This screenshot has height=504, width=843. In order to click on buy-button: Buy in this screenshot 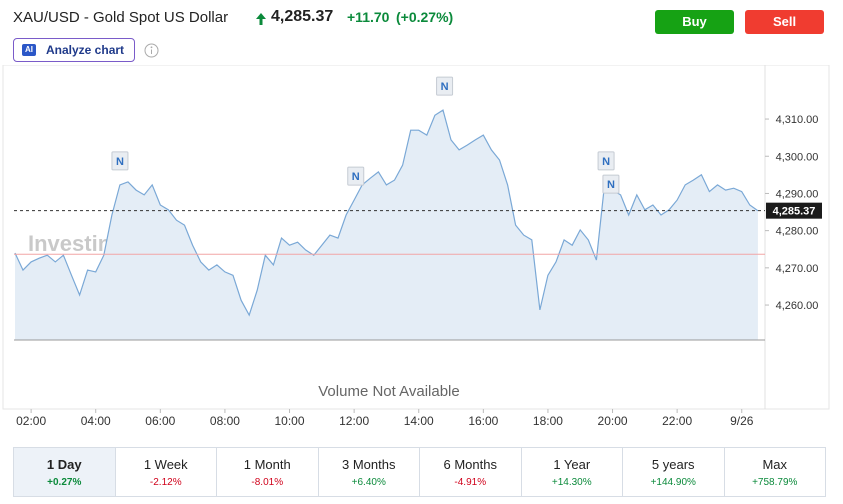, I will do `click(694, 22)`.